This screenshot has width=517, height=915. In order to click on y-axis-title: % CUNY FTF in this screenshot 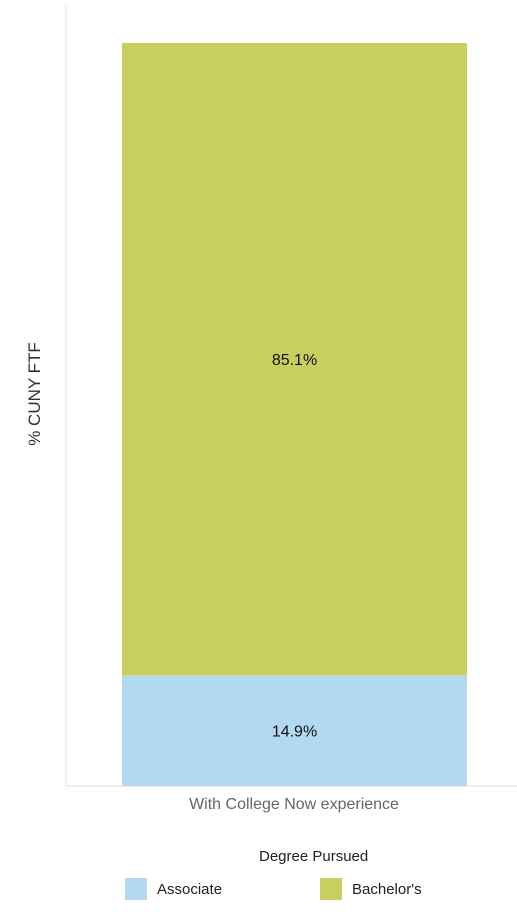, I will do `click(34, 394)`.